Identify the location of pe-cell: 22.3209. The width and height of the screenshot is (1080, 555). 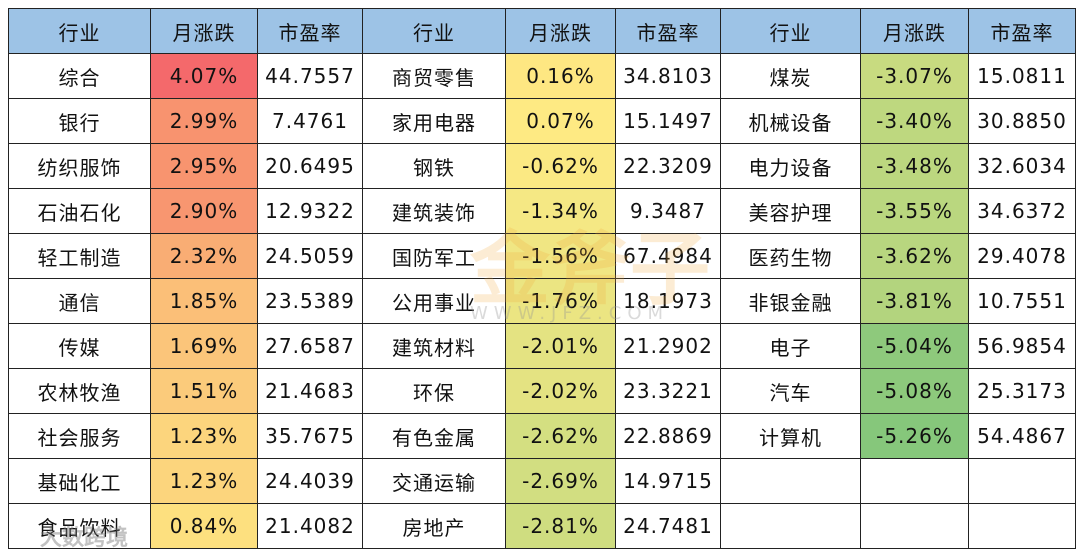
(668, 166).